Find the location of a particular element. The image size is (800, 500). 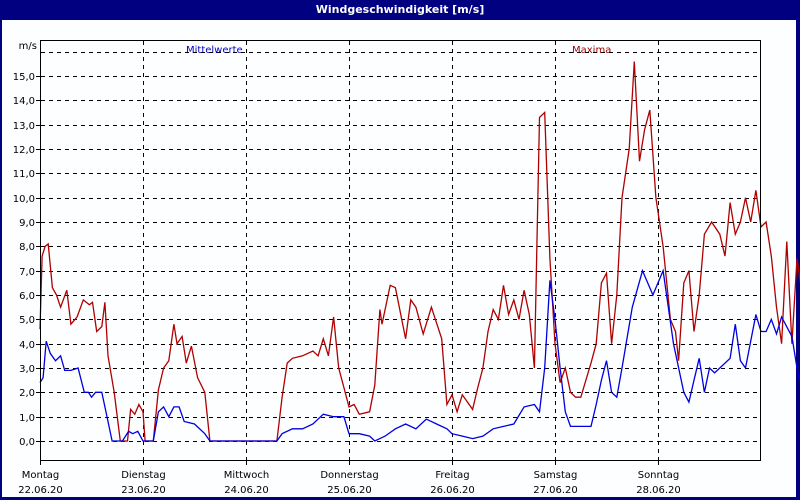

y-tick-label: 1,0 is located at coordinates (27, 418).